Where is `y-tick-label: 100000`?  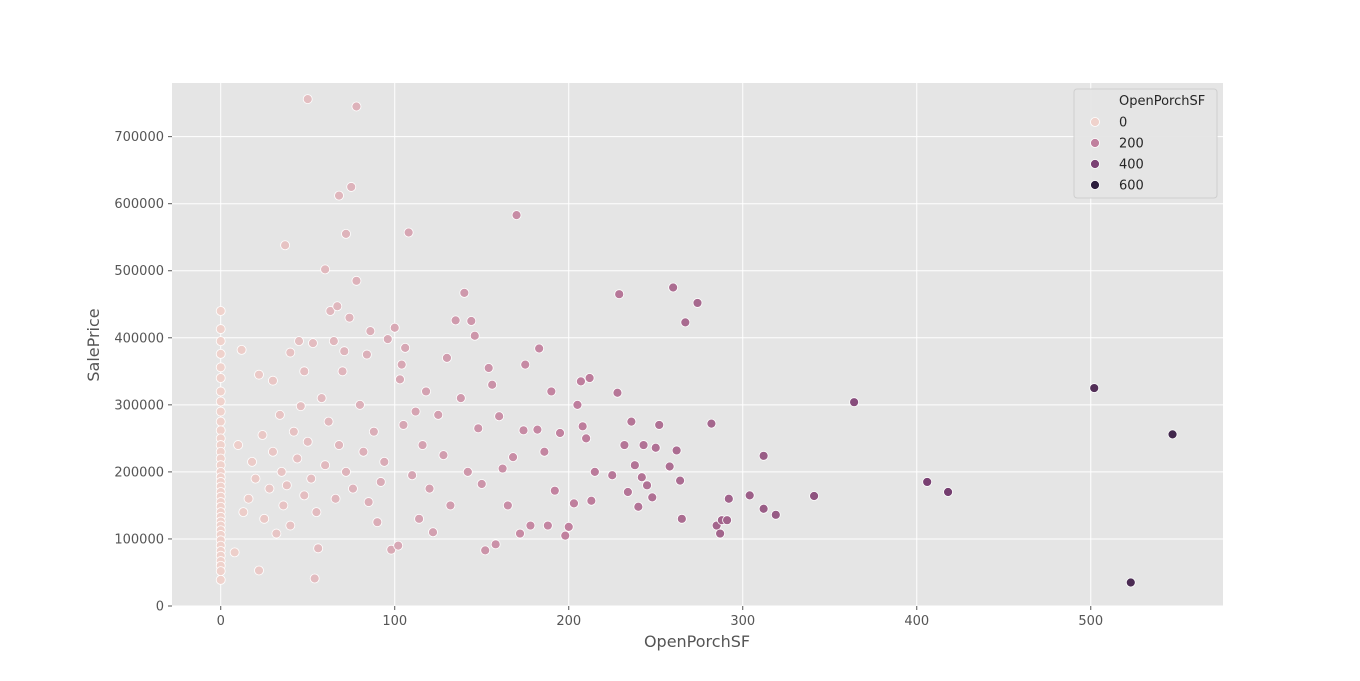 y-tick-label: 100000 is located at coordinates (139, 539).